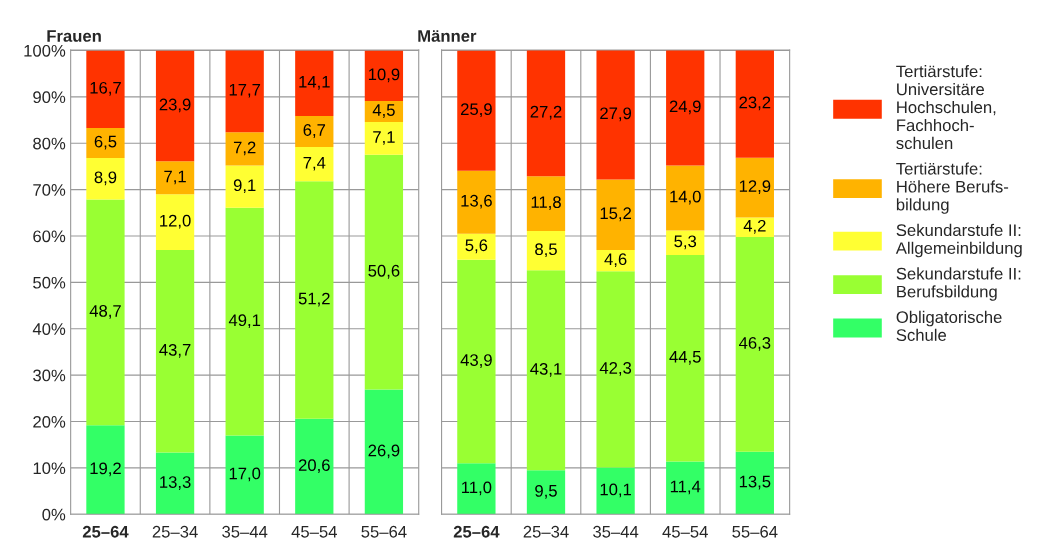 This screenshot has height=556, width=1039. I want to click on y-tick-label: 20%, so click(49, 421).